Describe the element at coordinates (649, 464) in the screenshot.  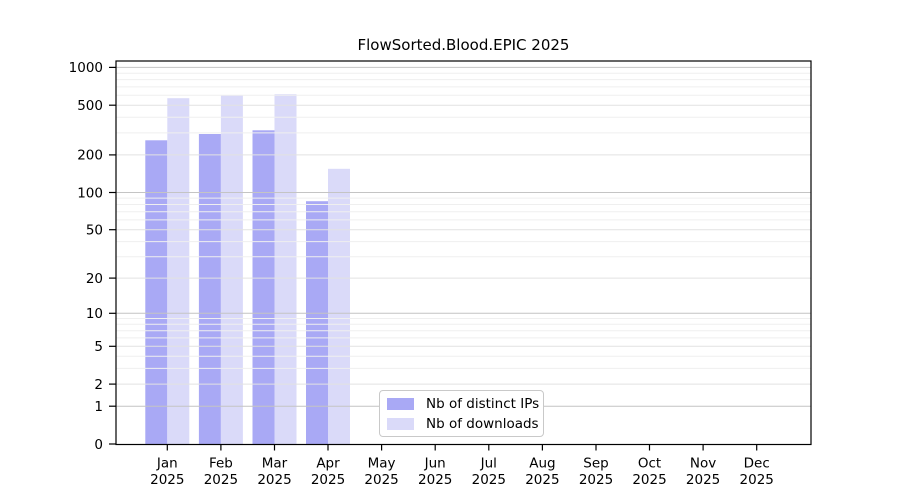
I see `x-tick-label-month-oct: Oct` at that location.